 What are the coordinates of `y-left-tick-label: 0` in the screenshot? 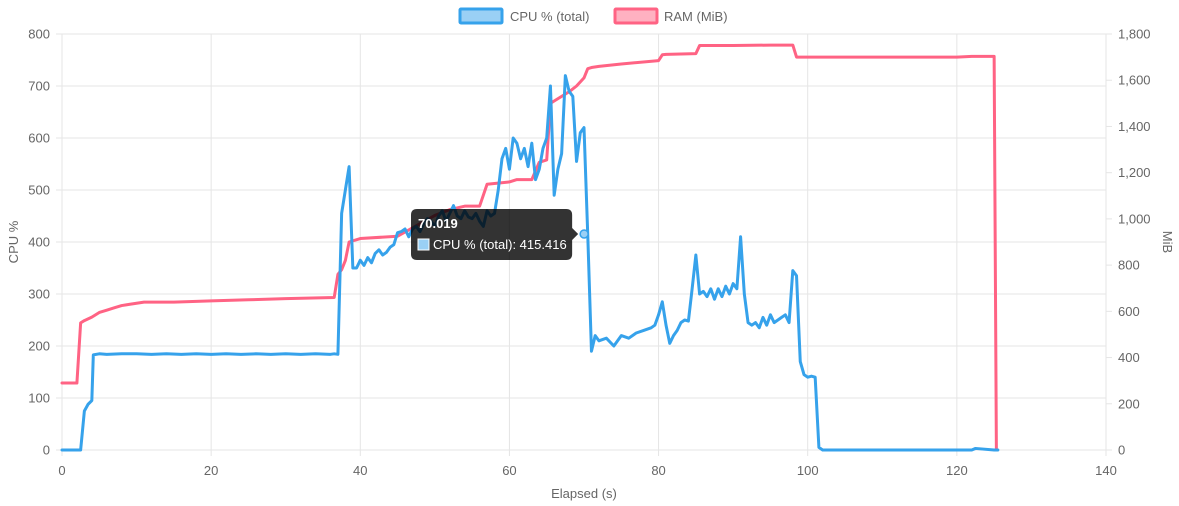 It's located at (46, 450).